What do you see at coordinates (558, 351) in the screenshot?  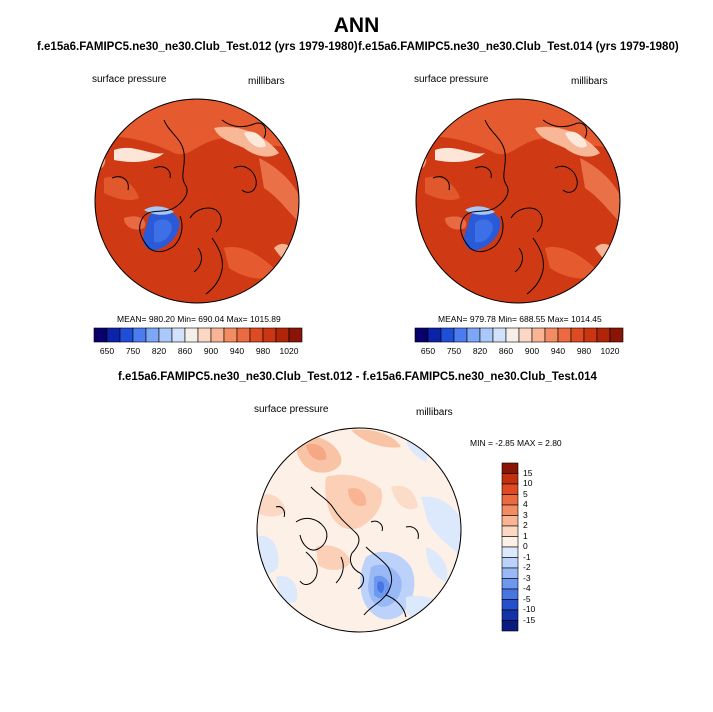 I see `panel-2-colorbar-tick-label: 940` at bounding box center [558, 351].